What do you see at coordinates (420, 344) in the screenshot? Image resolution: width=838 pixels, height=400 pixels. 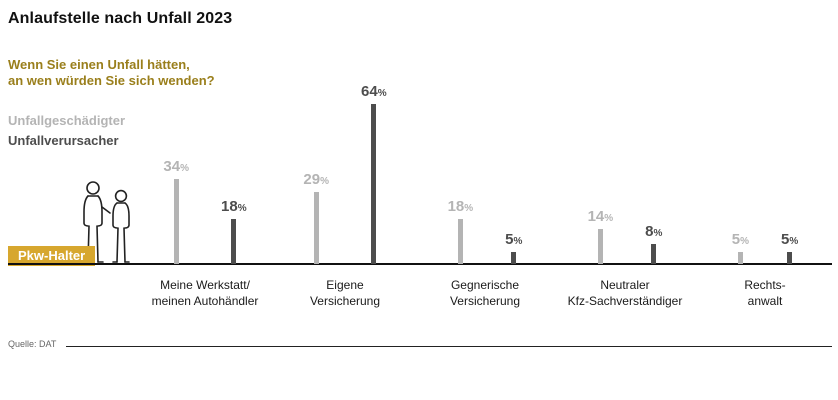 I see `source-row: Quelle: DAT` at bounding box center [420, 344].